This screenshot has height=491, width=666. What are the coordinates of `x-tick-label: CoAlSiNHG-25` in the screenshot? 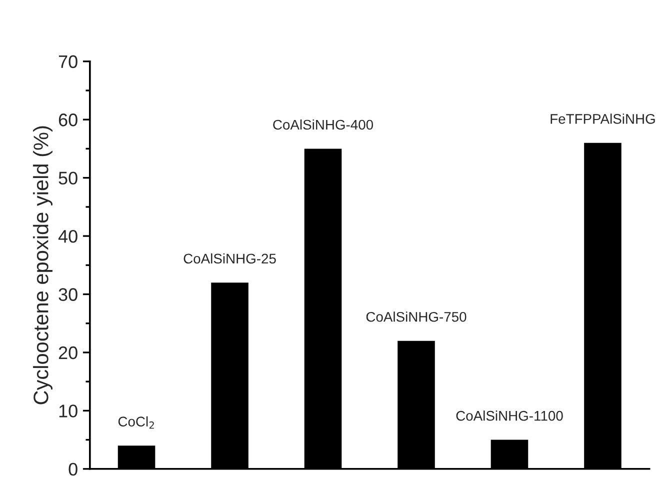 It's located at (230, 258).